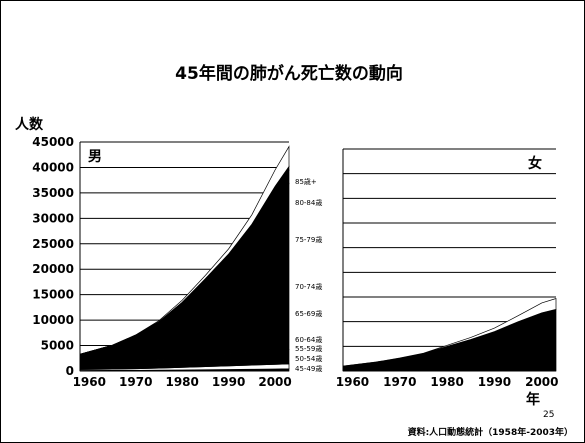 This screenshot has width=585, height=443. I want to click on male-panel-label: 男, so click(95, 157).